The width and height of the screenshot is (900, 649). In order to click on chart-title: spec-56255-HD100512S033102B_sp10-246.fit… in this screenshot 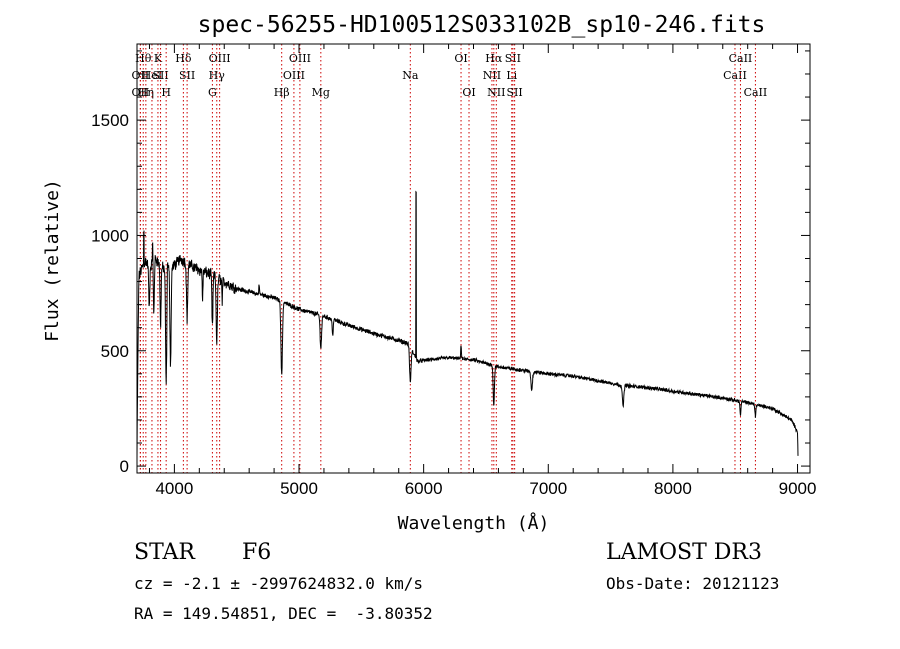, I will do `click(482, 25)`.